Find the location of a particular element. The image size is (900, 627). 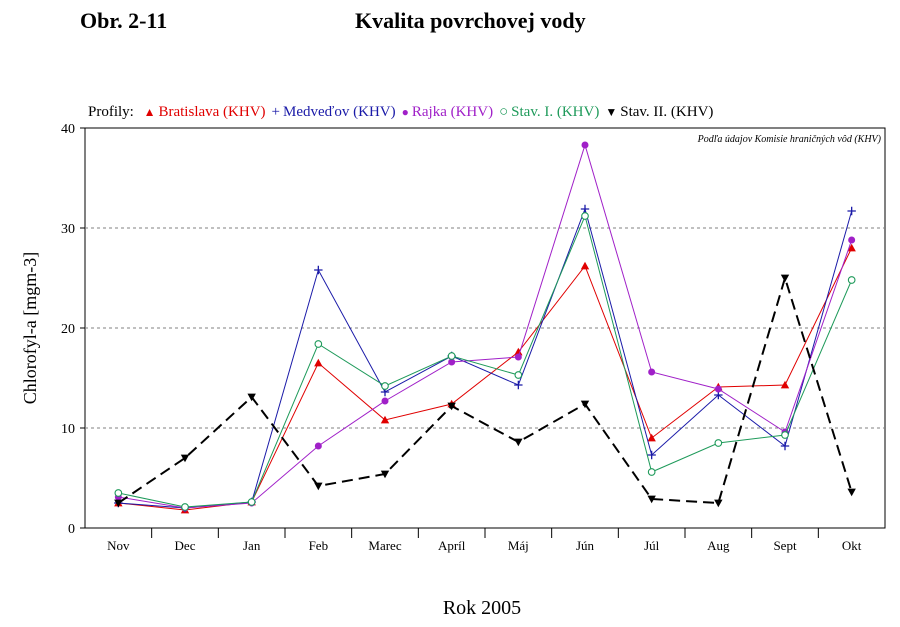

legend-marker-icon: ● is located at coordinates (405, 112).